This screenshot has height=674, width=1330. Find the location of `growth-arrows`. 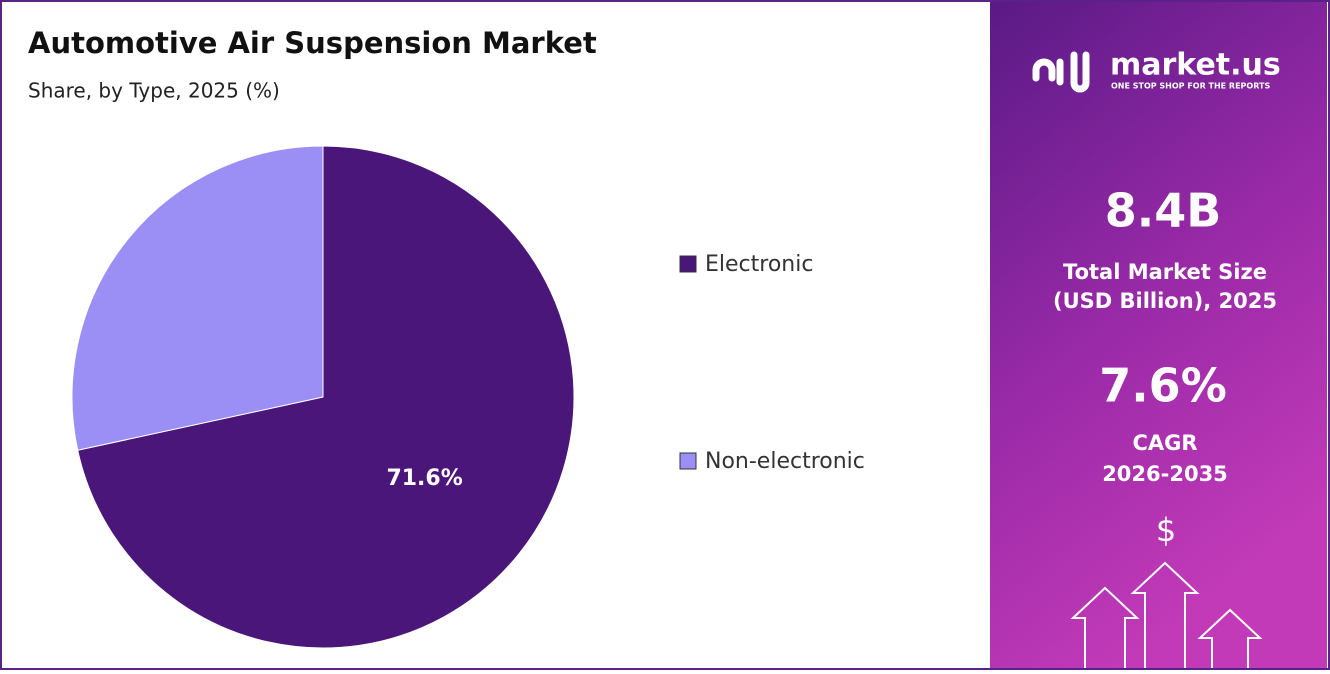

growth-arrows is located at coordinates (1166, 614).